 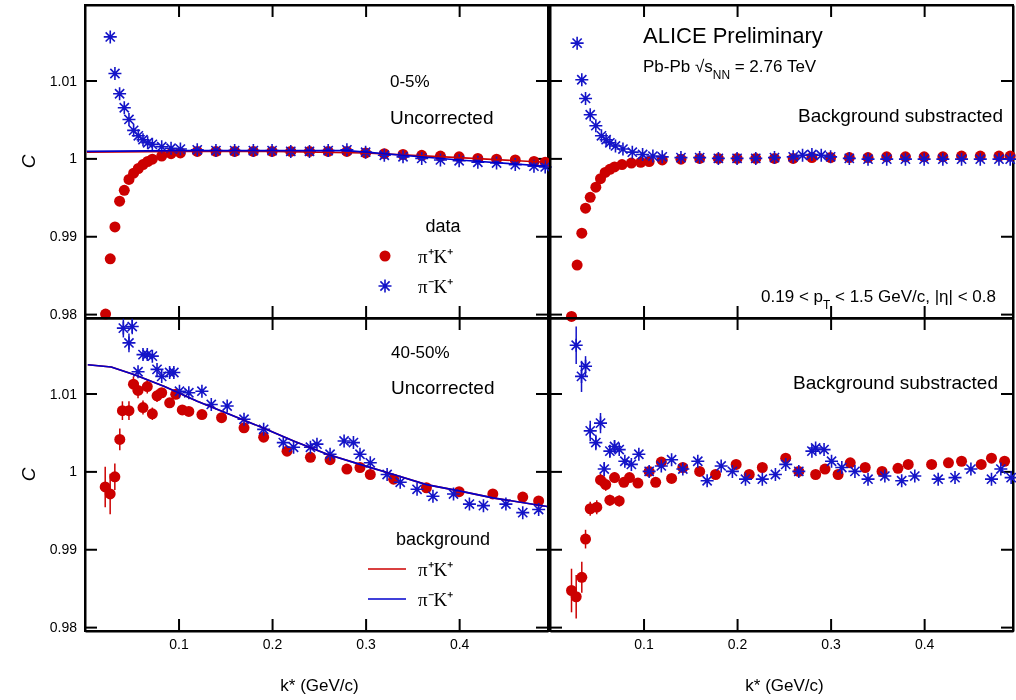 I want to click on annotation: Pb-Pb √s$_{NN}$ = 2.76 TeV, so click(x=730, y=69).